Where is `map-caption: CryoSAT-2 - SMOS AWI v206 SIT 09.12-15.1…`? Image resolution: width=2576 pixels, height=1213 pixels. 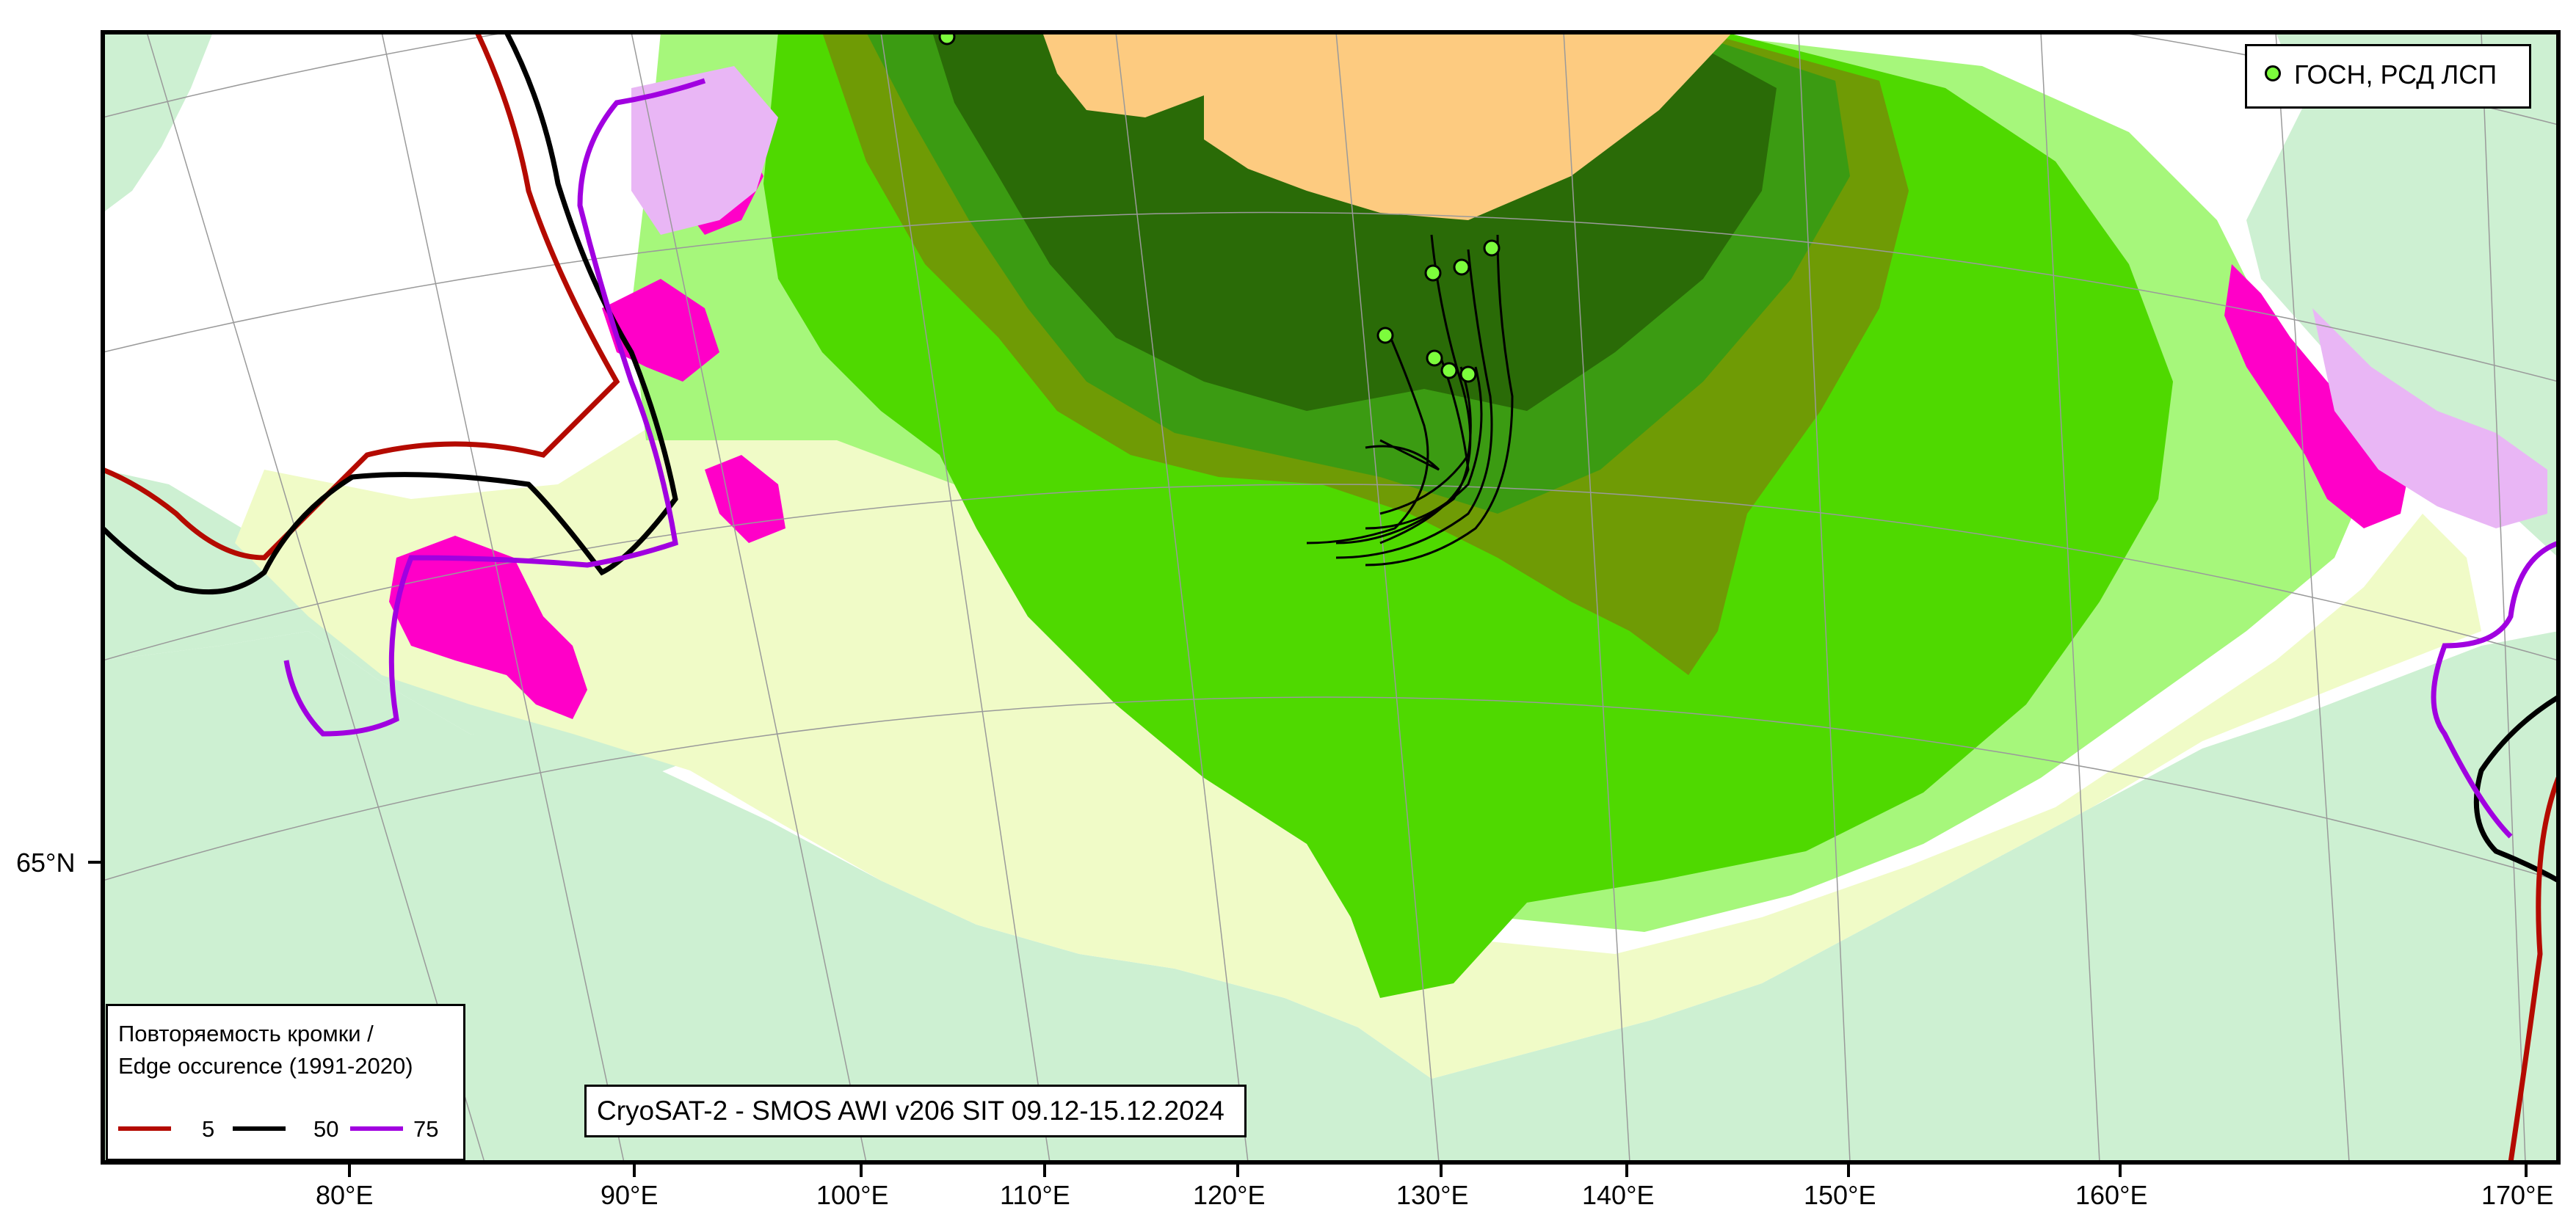 map-caption: CryoSAT-2 - SMOS AWI v206 SIT 09.12-15.1… is located at coordinates (916, 1111).